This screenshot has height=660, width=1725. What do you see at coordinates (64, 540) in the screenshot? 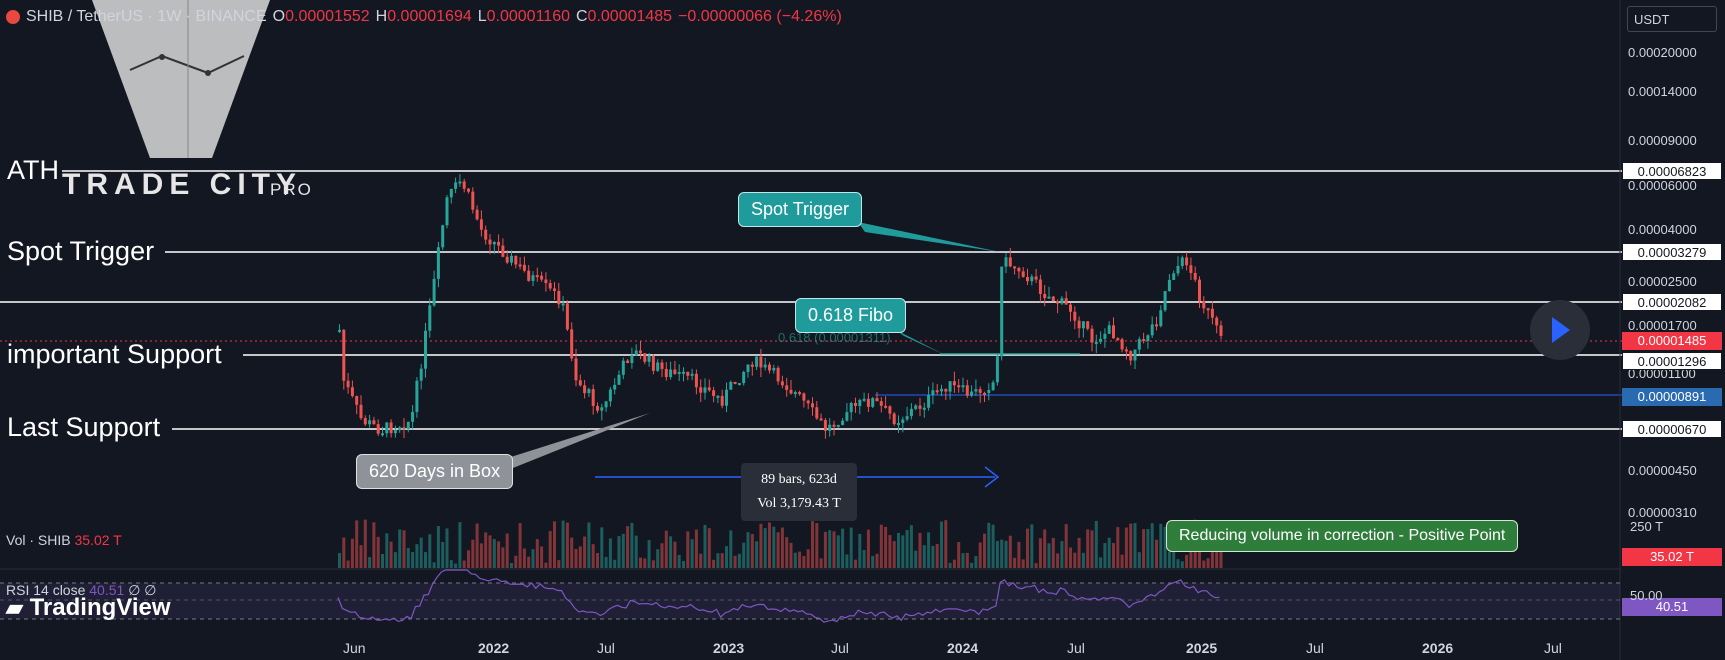
I see `volume-legend: Vol · SHIB 35.02 T` at bounding box center [64, 540].